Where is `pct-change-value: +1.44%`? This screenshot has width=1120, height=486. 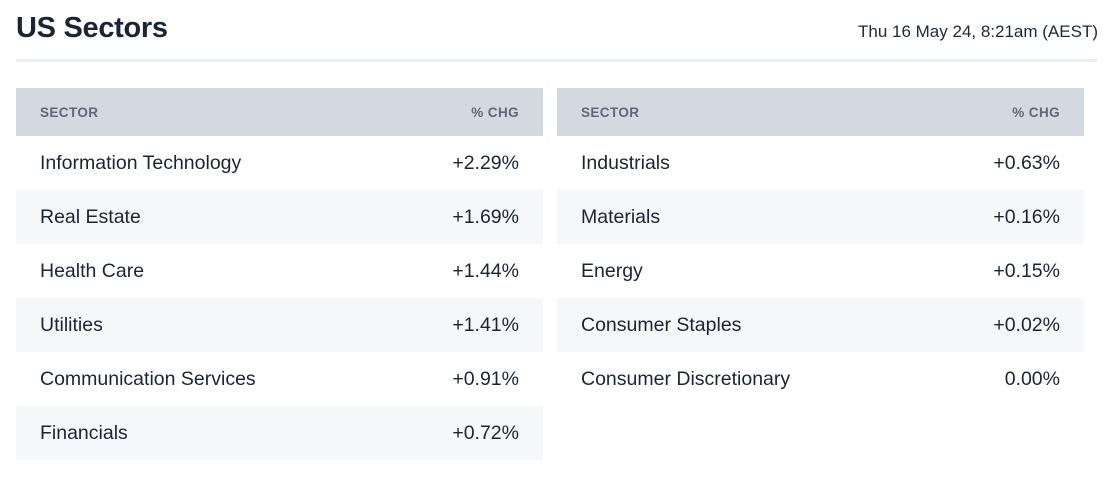
pct-change-value: +1.44% is located at coordinates (485, 270).